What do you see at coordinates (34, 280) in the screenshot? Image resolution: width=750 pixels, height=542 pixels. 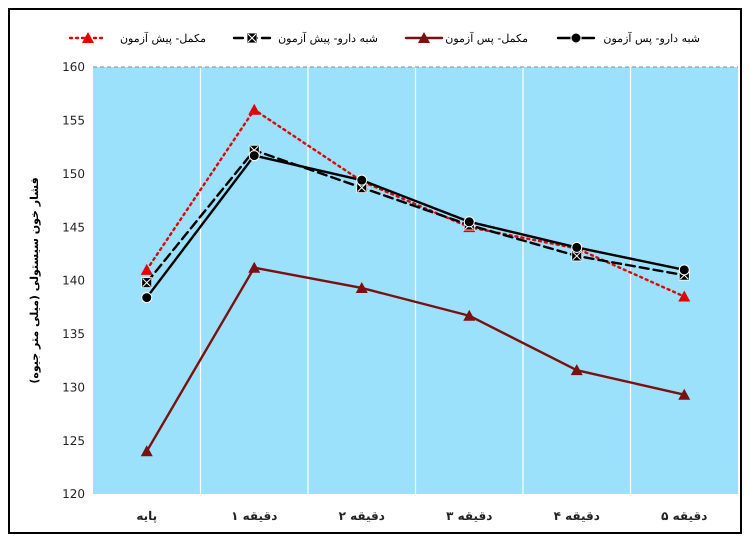 I see `y-axis-title: فشار خون سیستولی (میلی متر جیوه)` at bounding box center [34, 280].